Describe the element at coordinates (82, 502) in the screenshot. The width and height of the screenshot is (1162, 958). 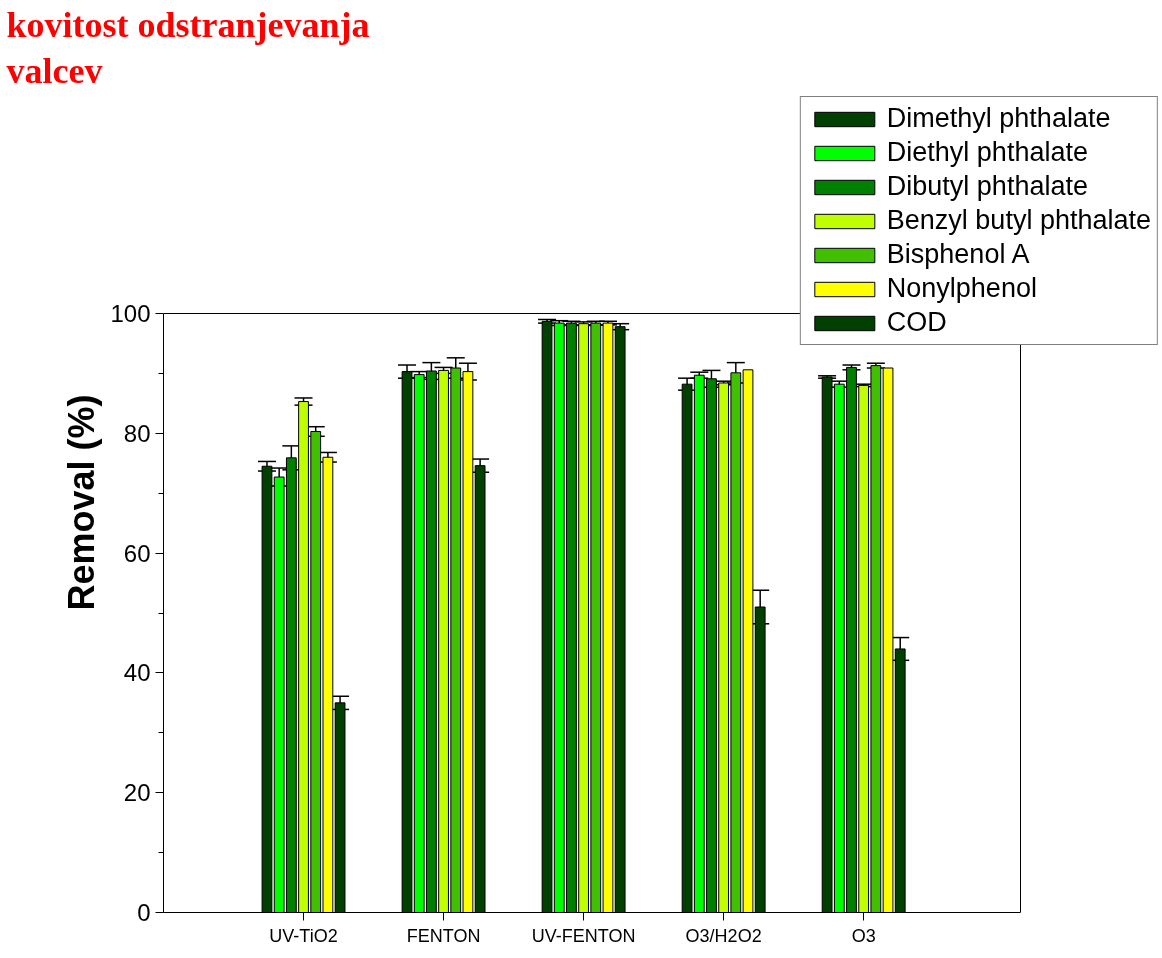
I see `y-axis-title: Removal (%)` at that location.